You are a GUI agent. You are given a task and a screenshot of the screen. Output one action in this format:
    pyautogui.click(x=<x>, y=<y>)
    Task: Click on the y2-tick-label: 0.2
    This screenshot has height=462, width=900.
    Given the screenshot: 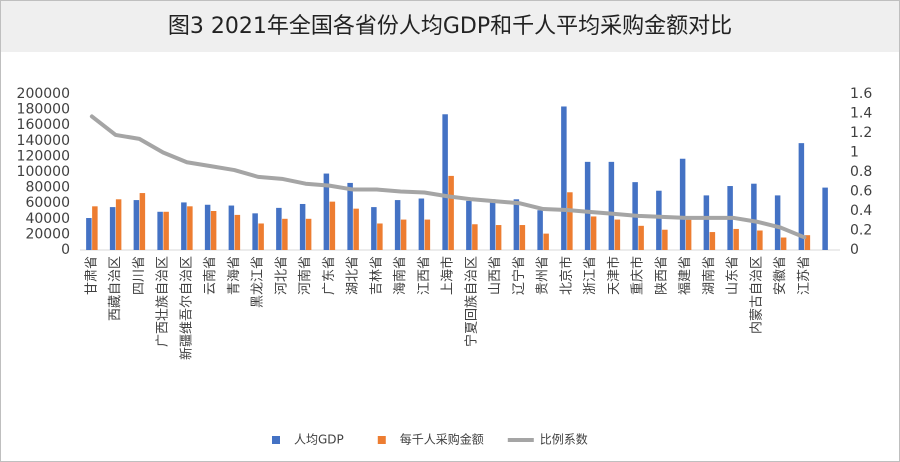 What is the action you would take?
    pyautogui.click(x=861, y=231)
    